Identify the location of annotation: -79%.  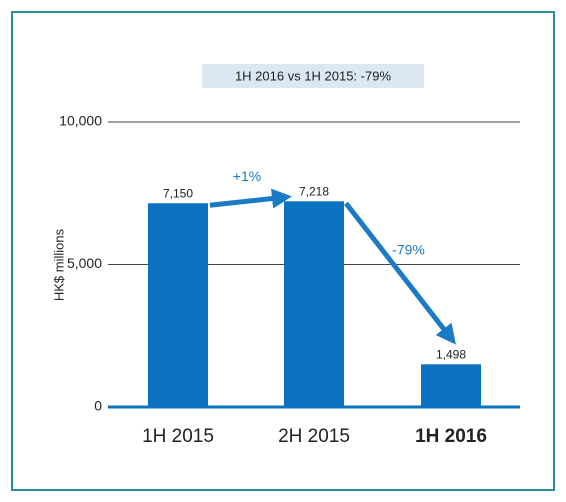
(408, 250).